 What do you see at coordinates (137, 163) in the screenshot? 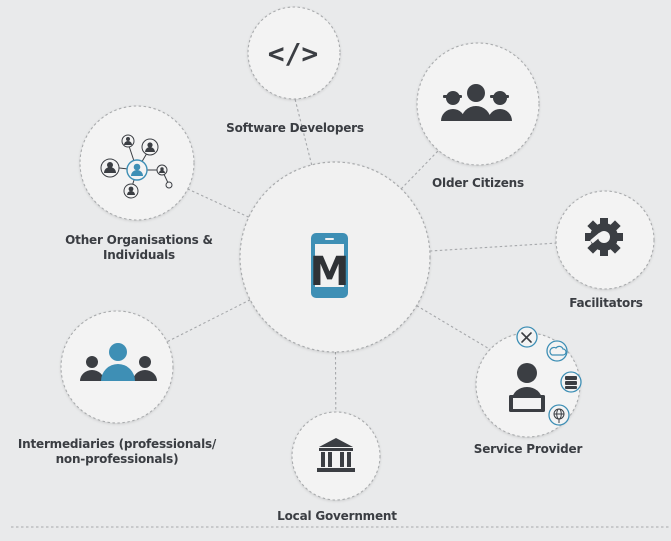
I see `node-other-organisations` at bounding box center [137, 163].